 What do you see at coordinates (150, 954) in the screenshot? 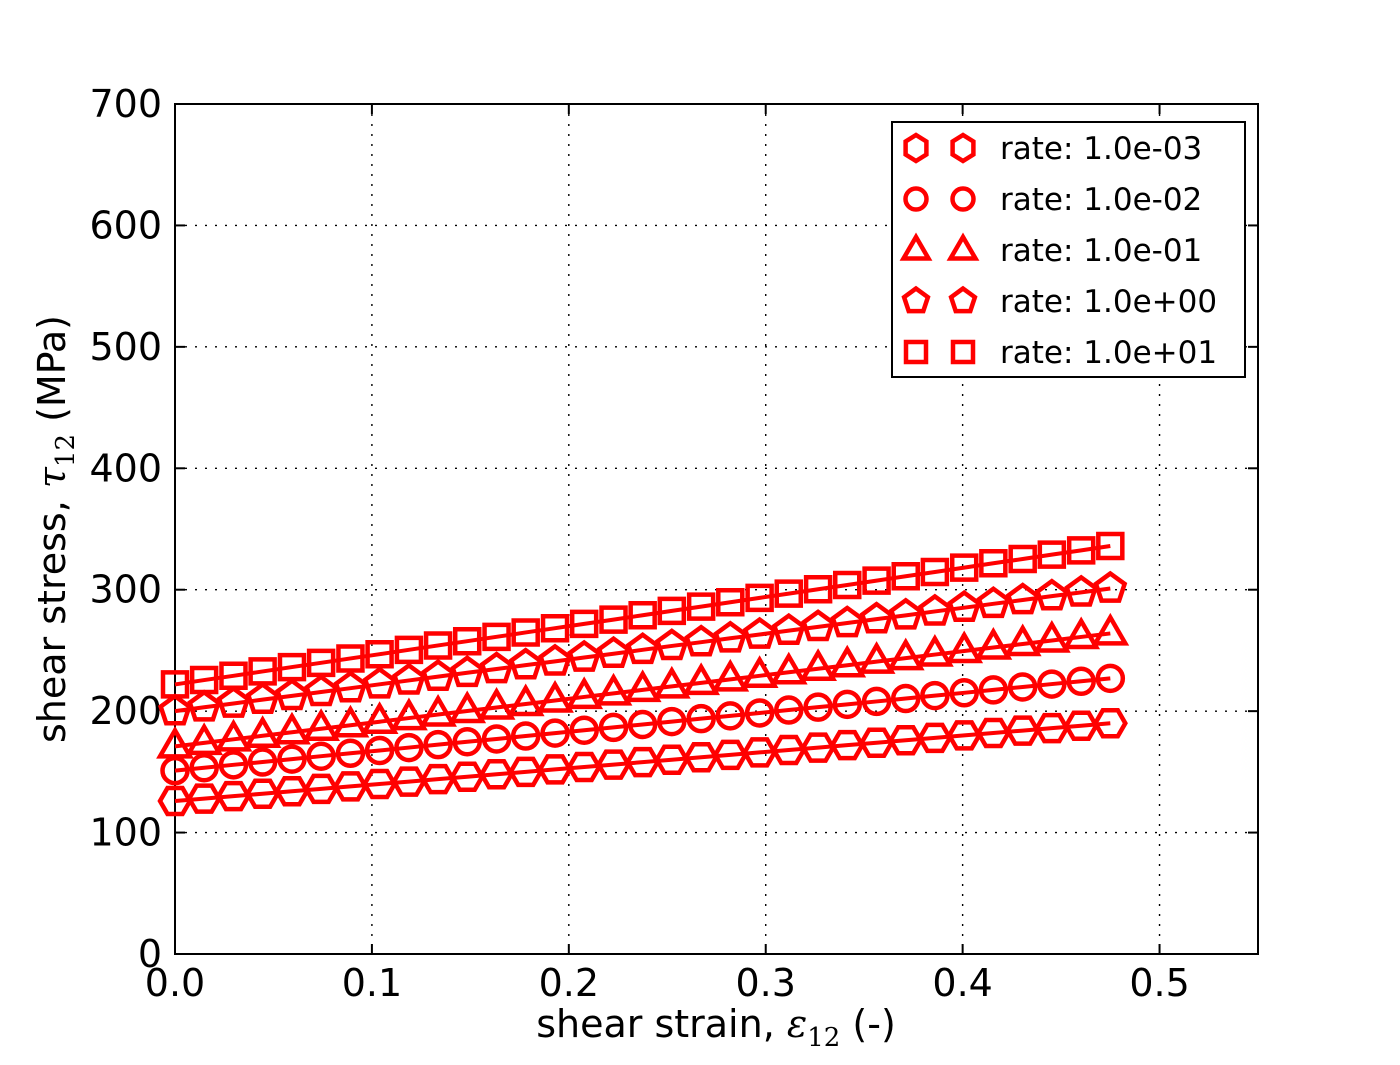
I see `y-tick-label: 0` at bounding box center [150, 954].